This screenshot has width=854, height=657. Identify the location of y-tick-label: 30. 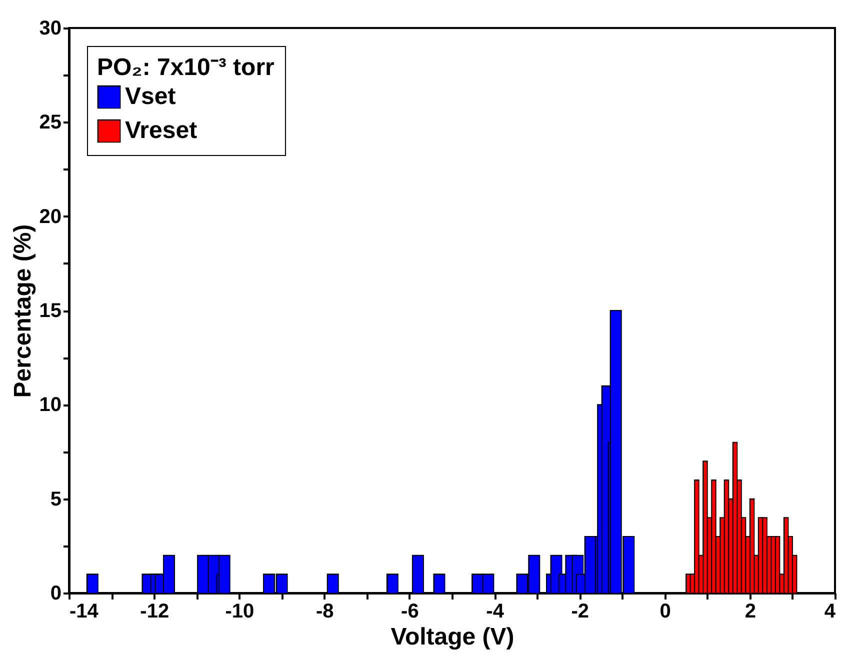
(50, 29).